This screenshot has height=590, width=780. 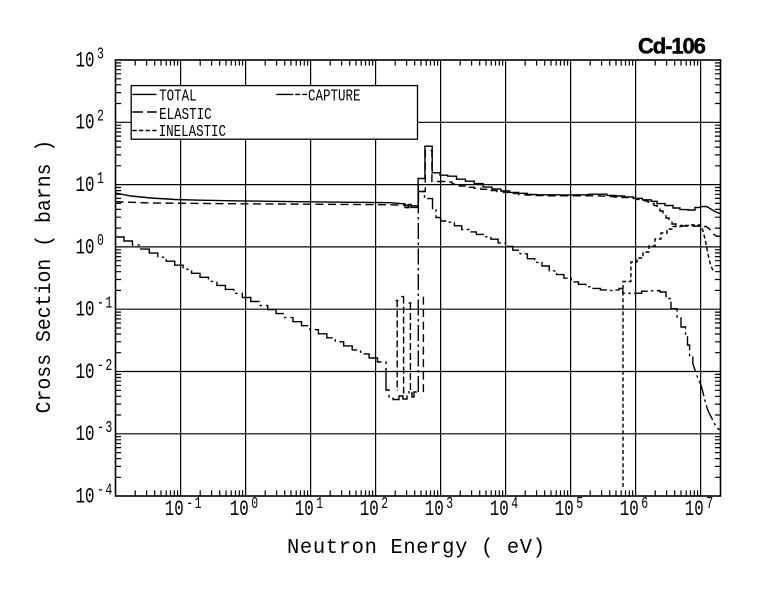 I want to click on svg-text: CAPTURE, so click(x=334, y=97).